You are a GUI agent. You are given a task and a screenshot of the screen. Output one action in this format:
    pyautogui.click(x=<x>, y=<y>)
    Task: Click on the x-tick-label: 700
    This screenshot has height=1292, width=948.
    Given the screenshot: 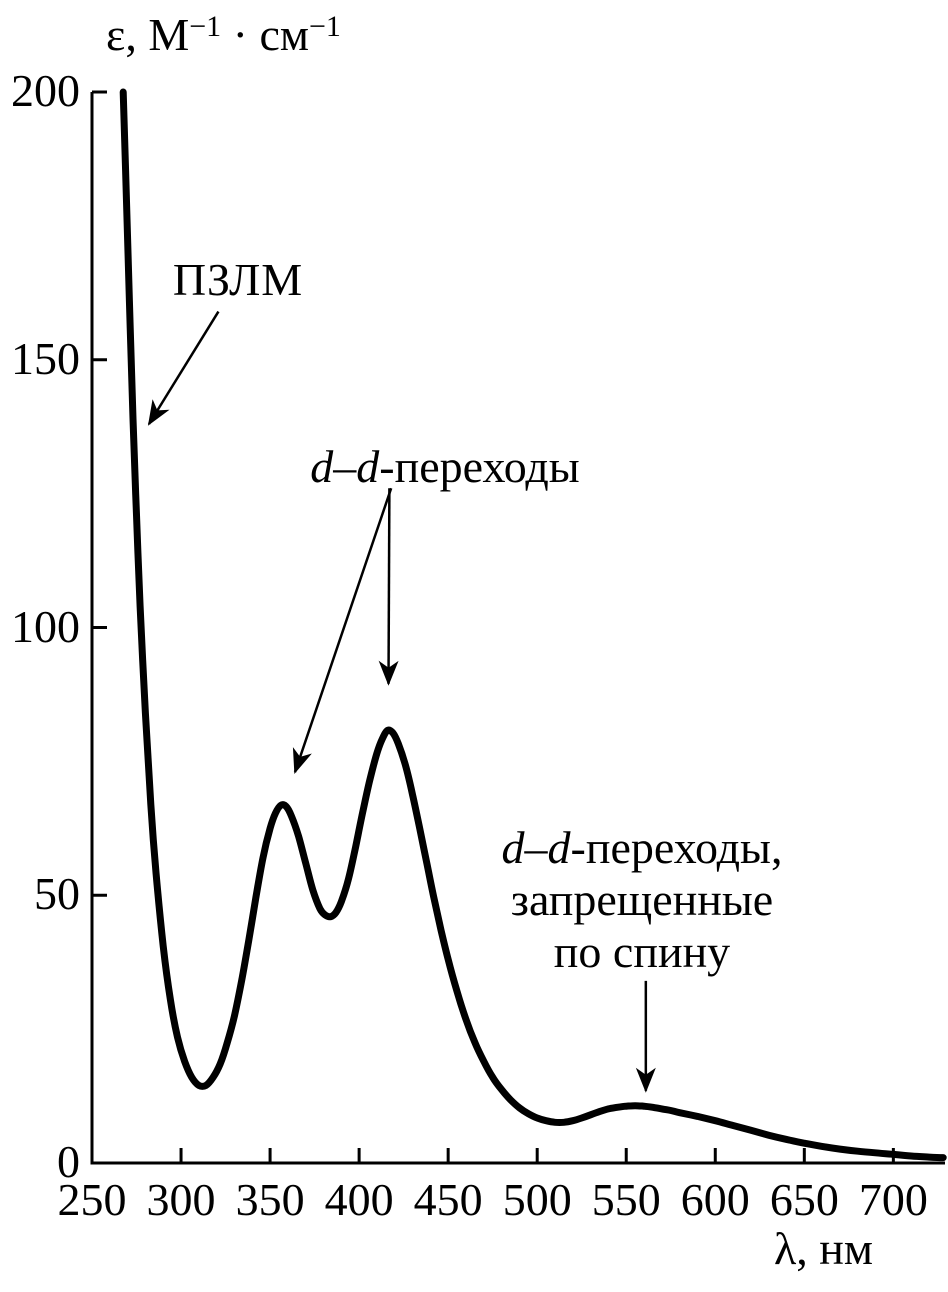 What is the action you would take?
    pyautogui.click(x=893, y=1199)
    